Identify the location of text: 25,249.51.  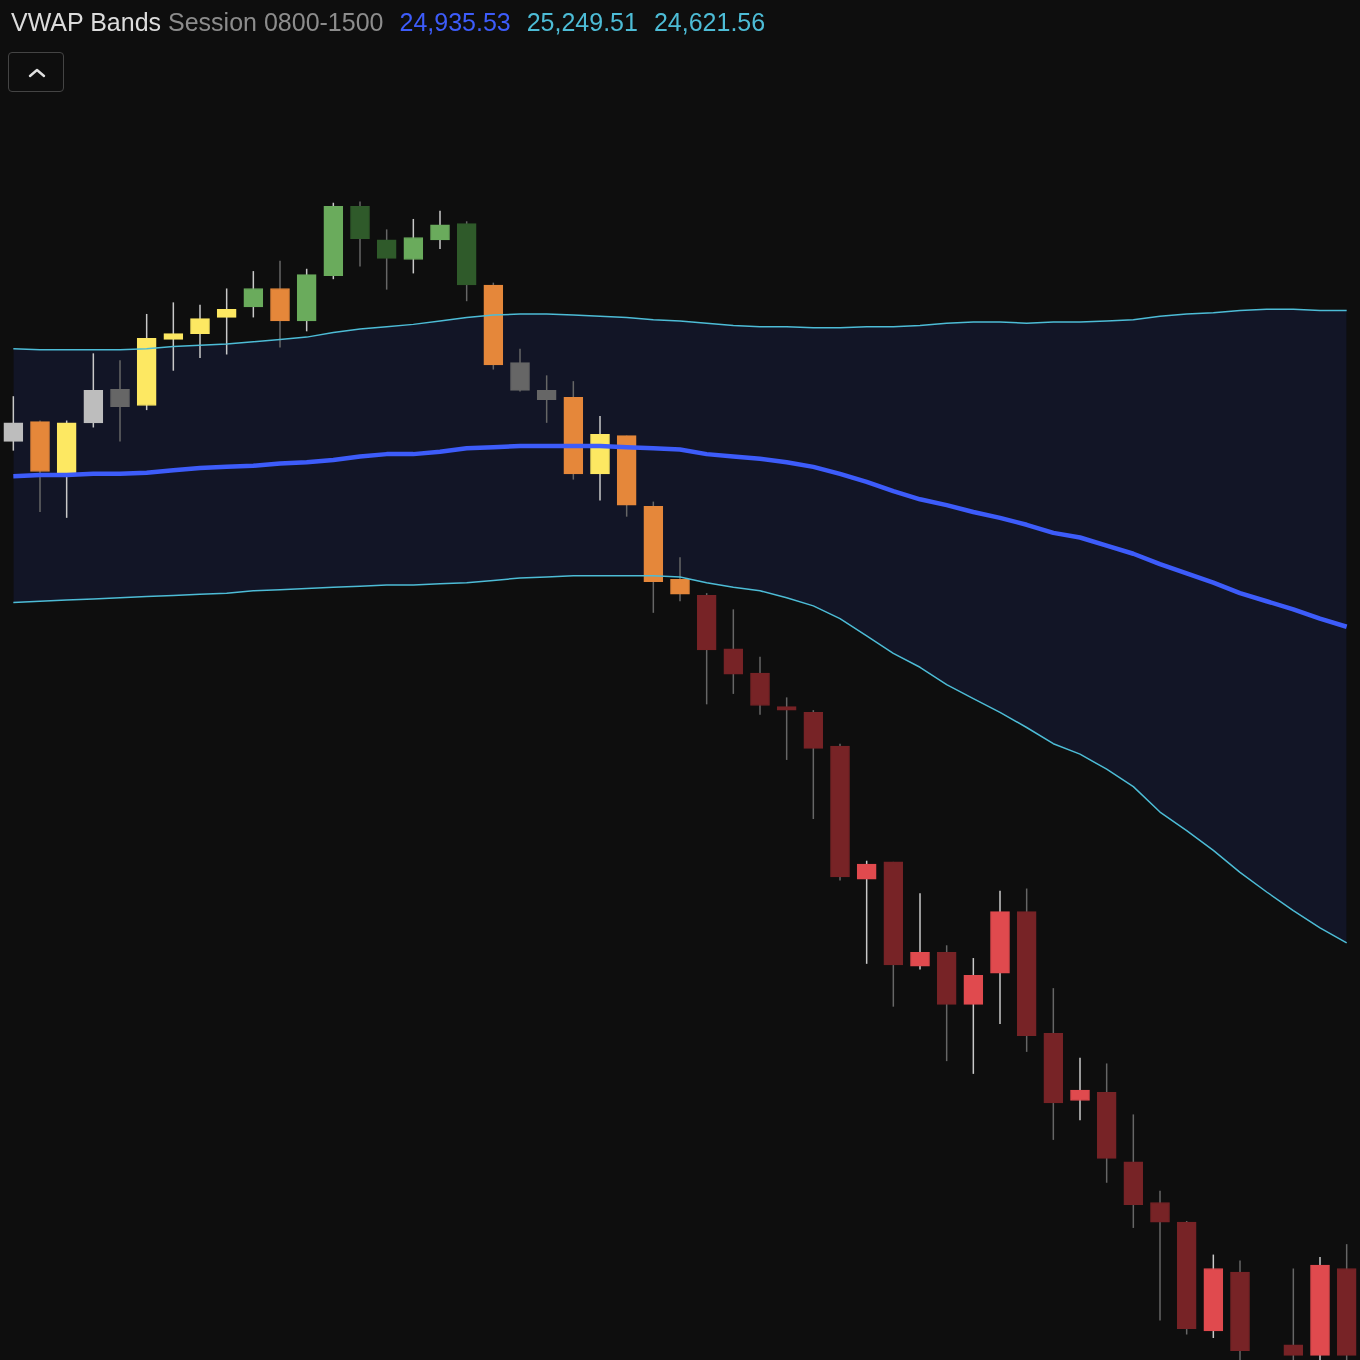
(582, 22).